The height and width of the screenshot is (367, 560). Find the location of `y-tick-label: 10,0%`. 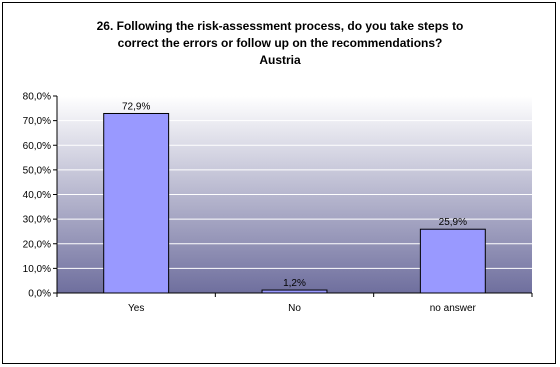

y-tick-label: 10,0% is located at coordinates (37, 269).